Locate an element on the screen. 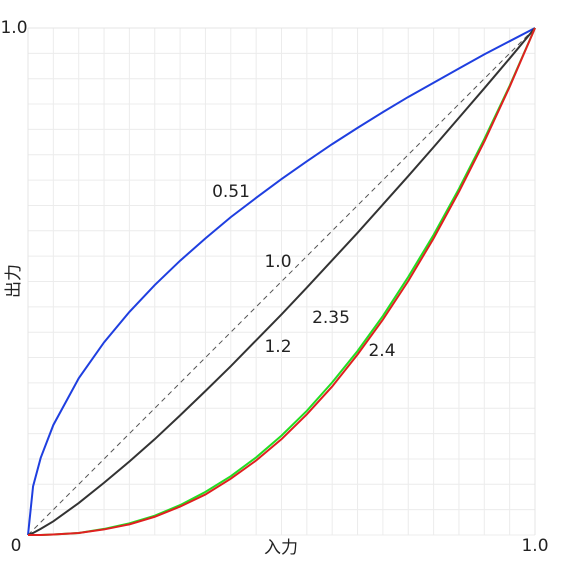  x-tick-label: 1.0 is located at coordinates (534, 546).